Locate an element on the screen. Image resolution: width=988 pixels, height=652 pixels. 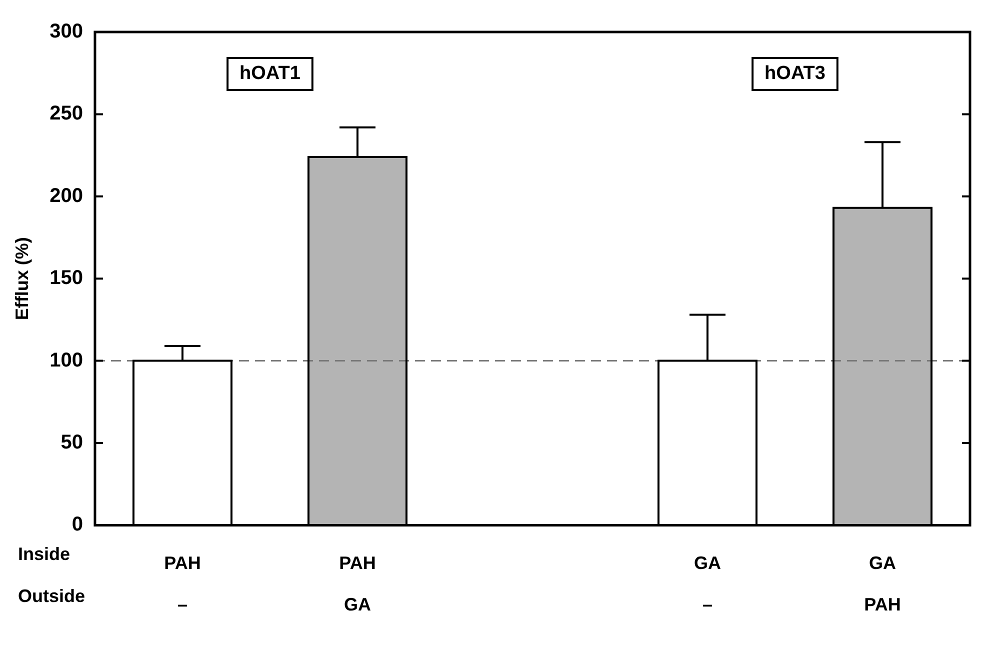
y-tick-label: 200 is located at coordinates (66, 195).